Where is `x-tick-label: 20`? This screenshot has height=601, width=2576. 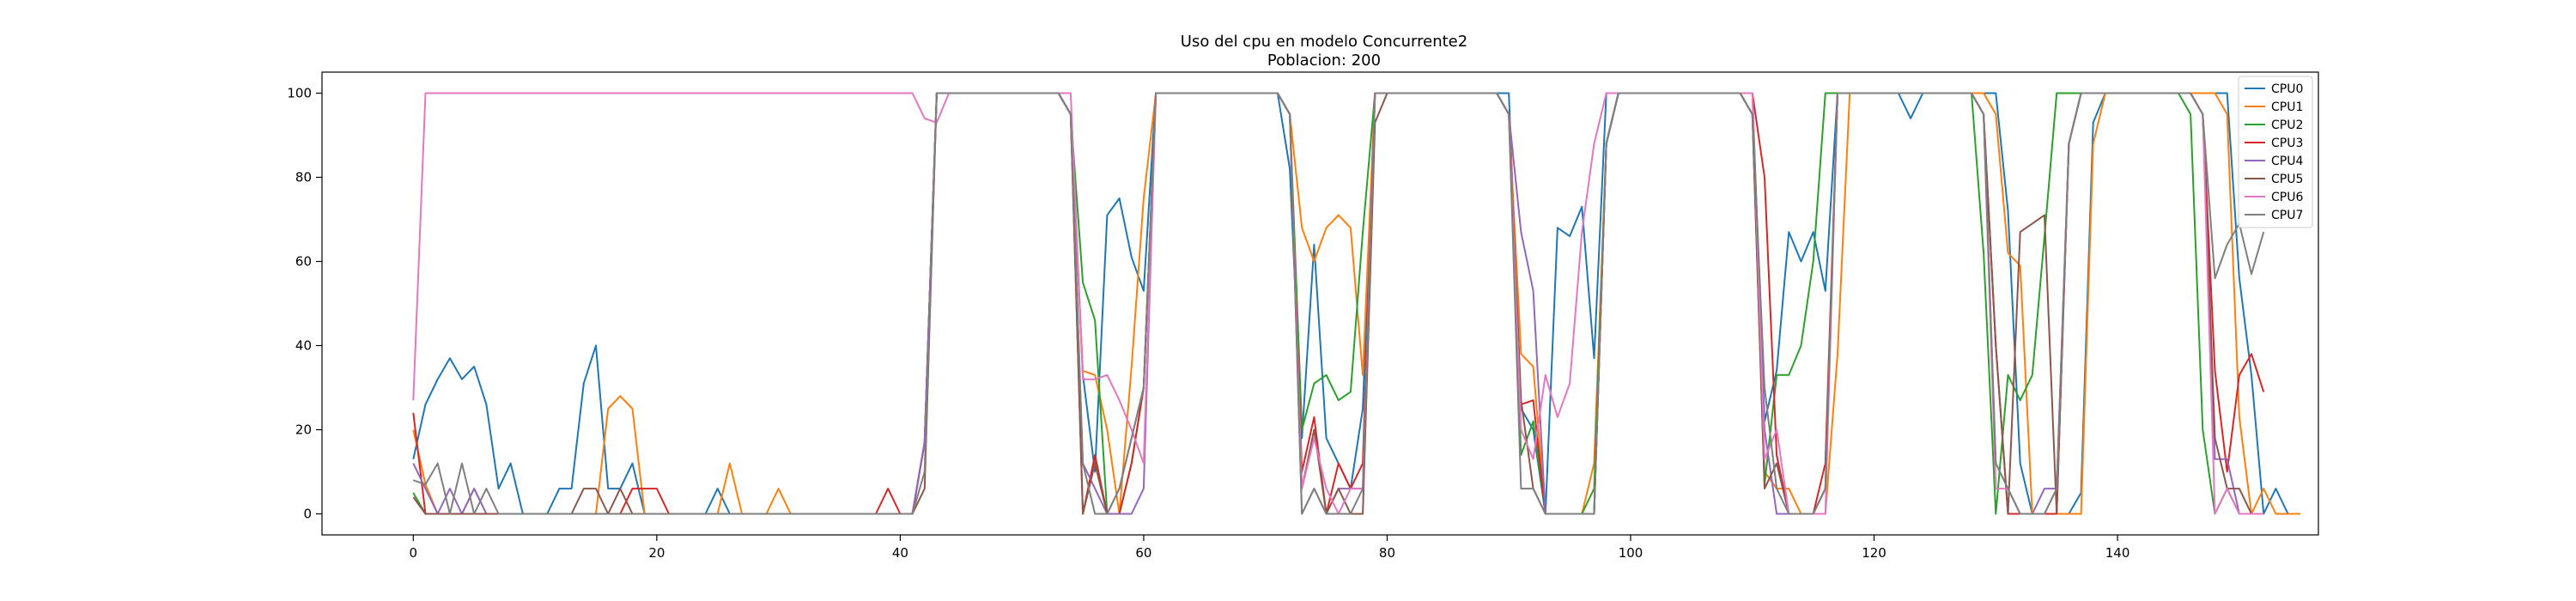
x-tick-label: 20 is located at coordinates (656, 553).